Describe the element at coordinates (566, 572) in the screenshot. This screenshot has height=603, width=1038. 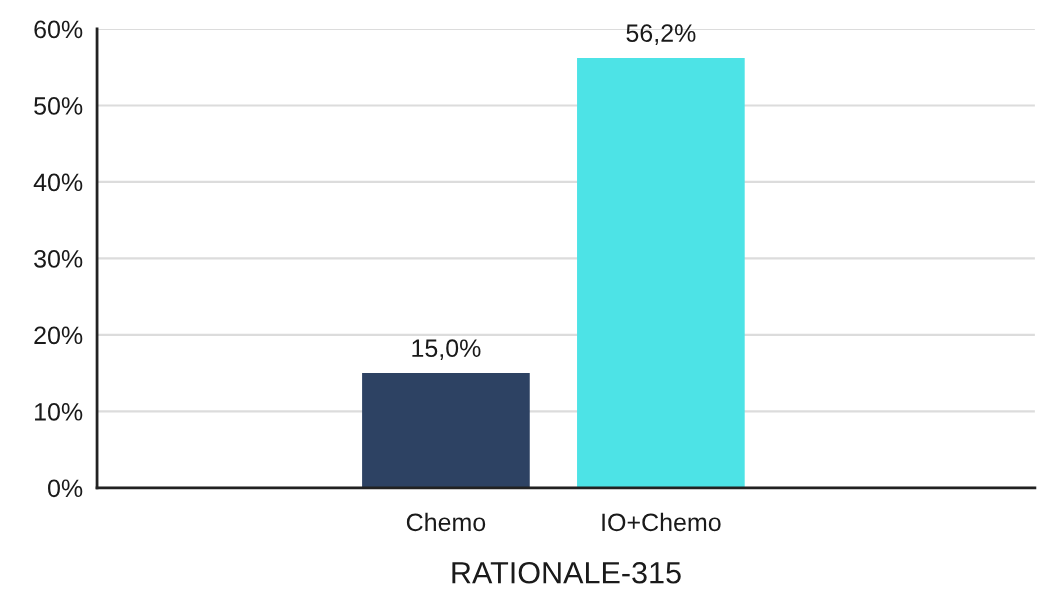
I see `x-axis-title: RATIONALE-315` at that location.